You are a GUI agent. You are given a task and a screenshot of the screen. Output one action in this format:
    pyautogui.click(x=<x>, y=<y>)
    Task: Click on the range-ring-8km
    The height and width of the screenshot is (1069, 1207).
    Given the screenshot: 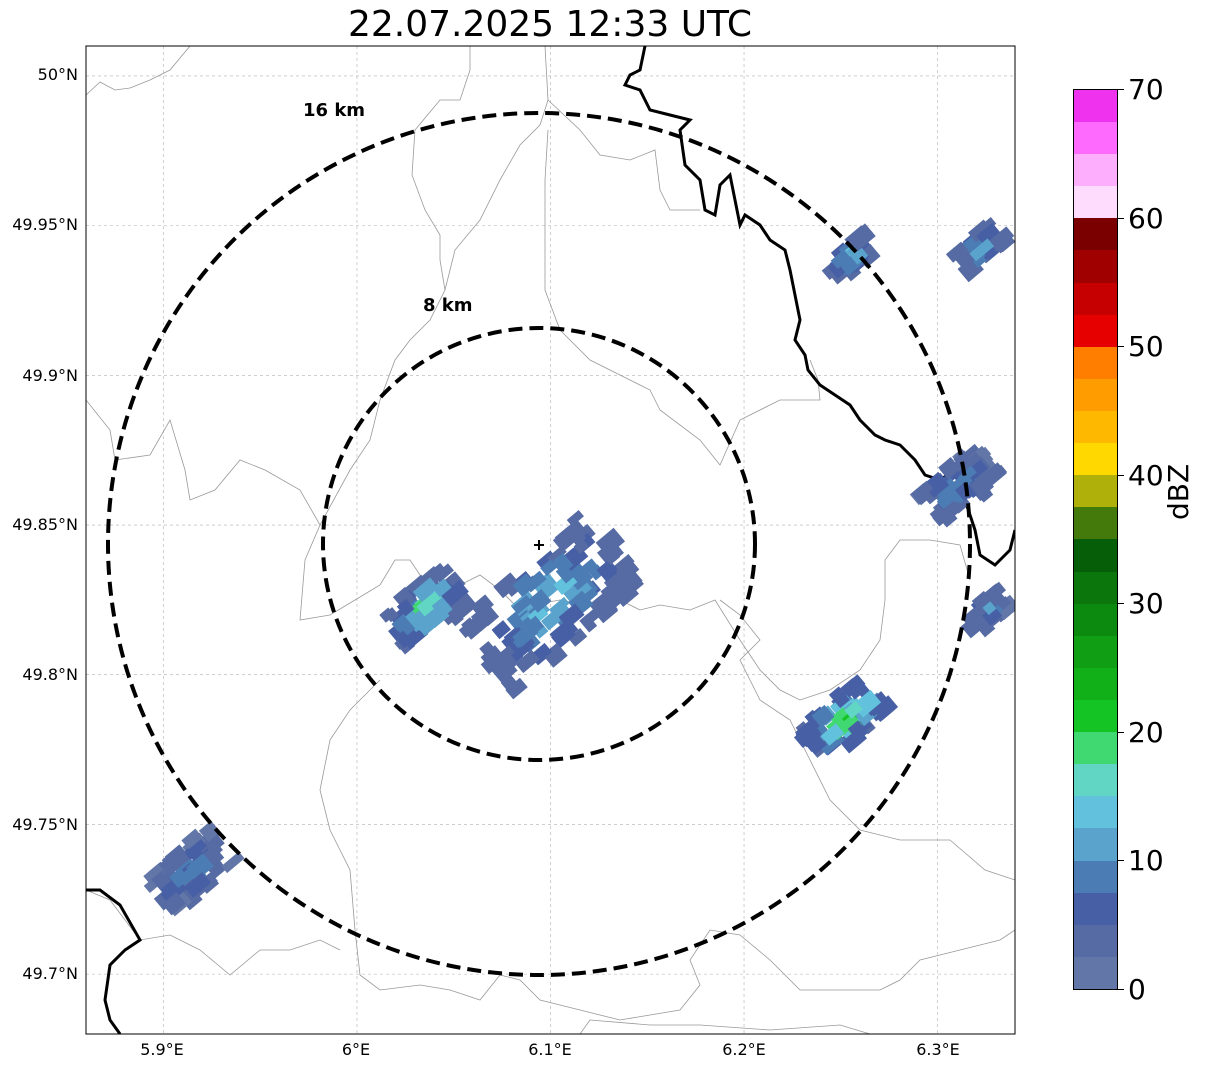 What is the action you would take?
    pyautogui.click(x=539, y=544)
    